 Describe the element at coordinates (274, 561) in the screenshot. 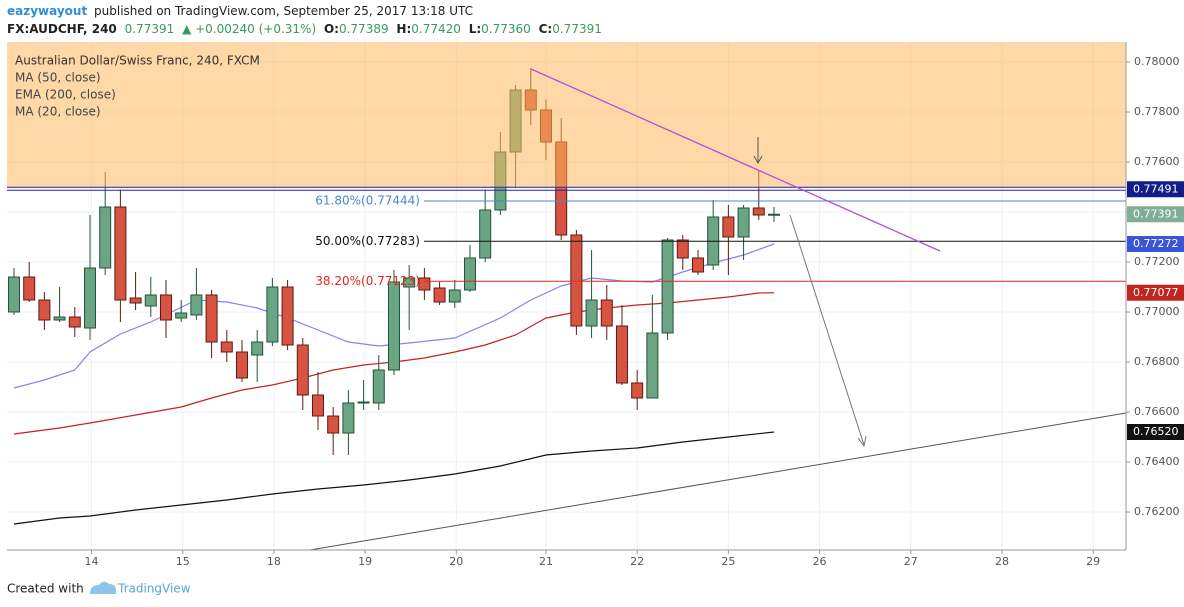

I see `x-tick-label: 18` at that location.